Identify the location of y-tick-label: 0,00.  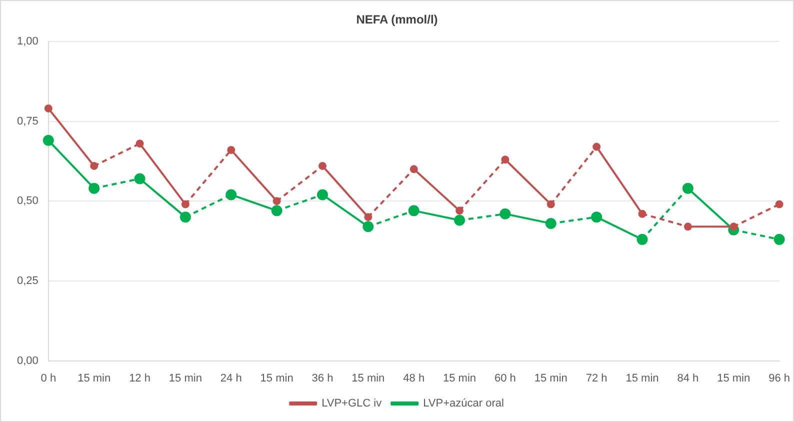
(27, 360).